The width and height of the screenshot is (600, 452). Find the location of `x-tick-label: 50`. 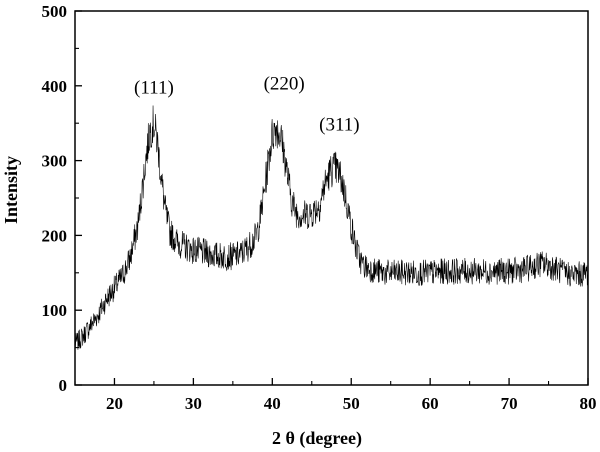

x-tick-label: 50 is located at coordinates (351, 403).